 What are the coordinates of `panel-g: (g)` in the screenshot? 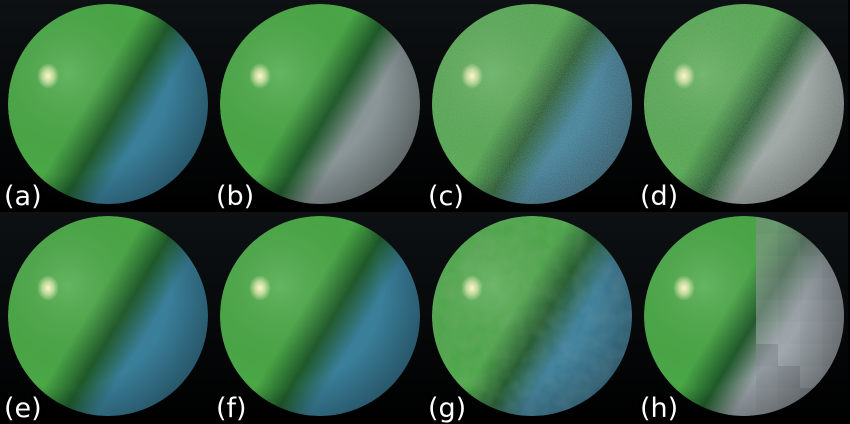 It's located at (530, 318).